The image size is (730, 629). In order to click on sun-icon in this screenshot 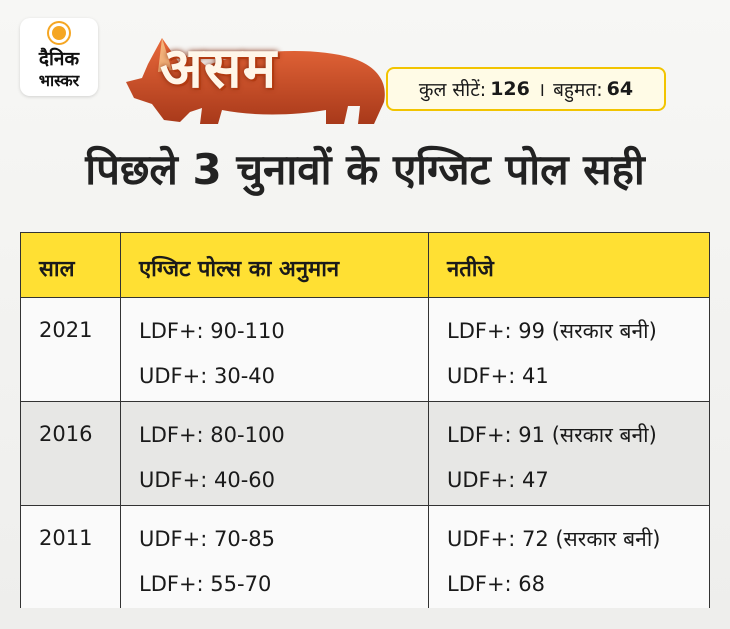, I will do `click(59, 33)`.